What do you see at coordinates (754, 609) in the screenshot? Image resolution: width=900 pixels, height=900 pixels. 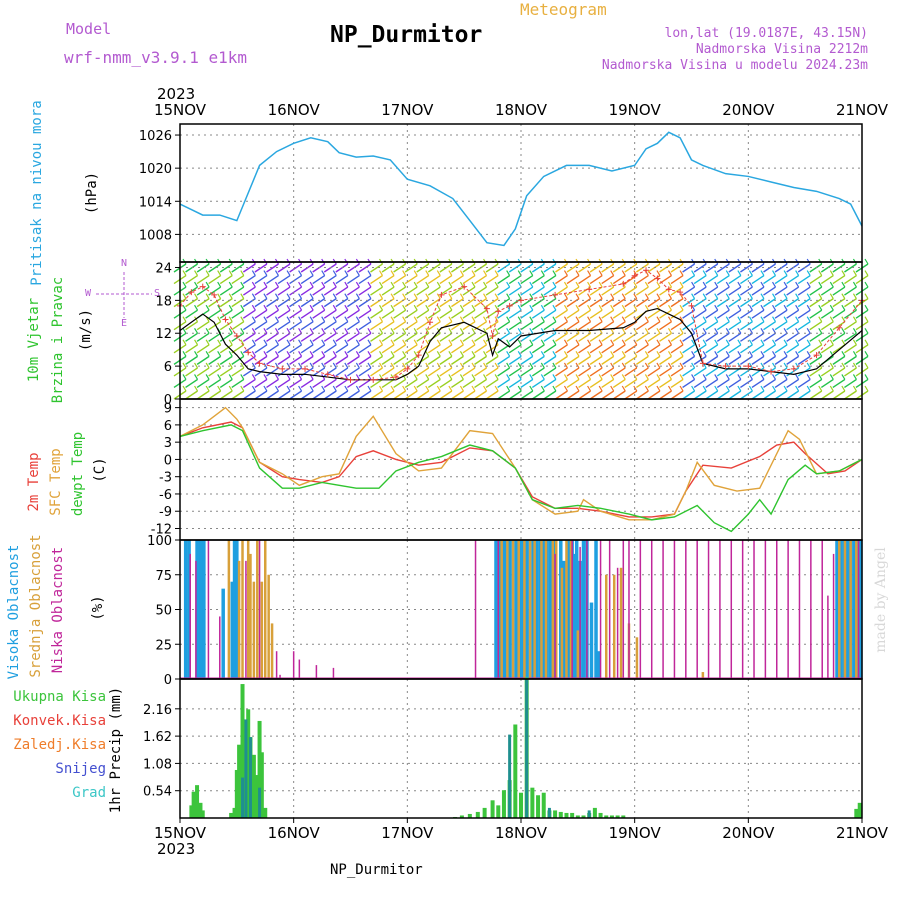 I see `cloud-low-bar` at bounding box center [754, 609].